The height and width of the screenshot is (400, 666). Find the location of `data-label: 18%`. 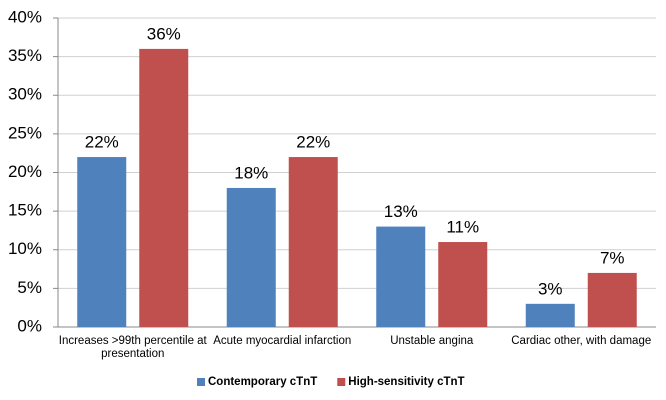

data-label: 18% is located at coordinates (251, 172).